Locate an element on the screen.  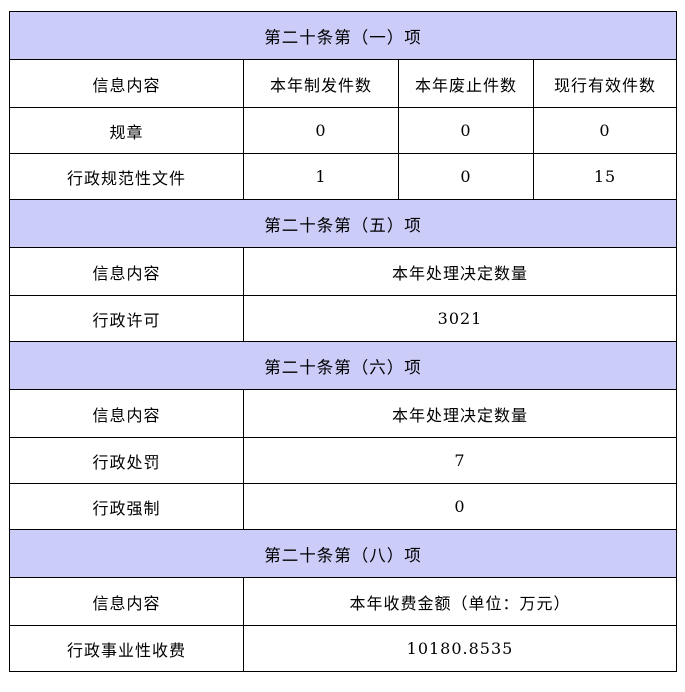
cell-normative-documents-issued: 1 is located at coordinates (321, 176).